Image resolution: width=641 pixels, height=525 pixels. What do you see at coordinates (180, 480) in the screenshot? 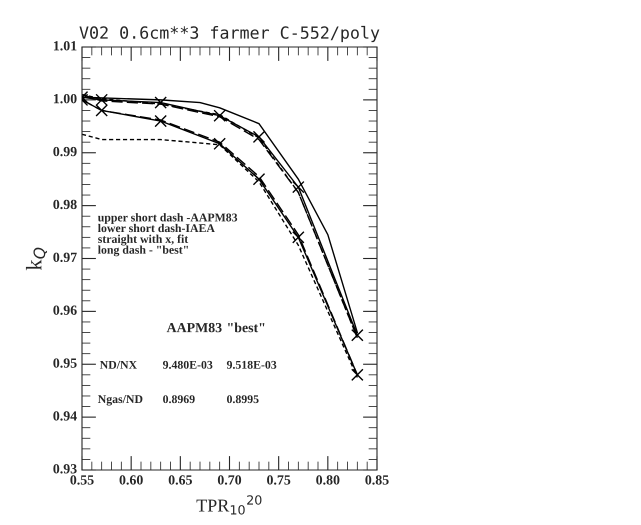
I see `x-tick-label: 0.65` at bounding box center [180, 480].